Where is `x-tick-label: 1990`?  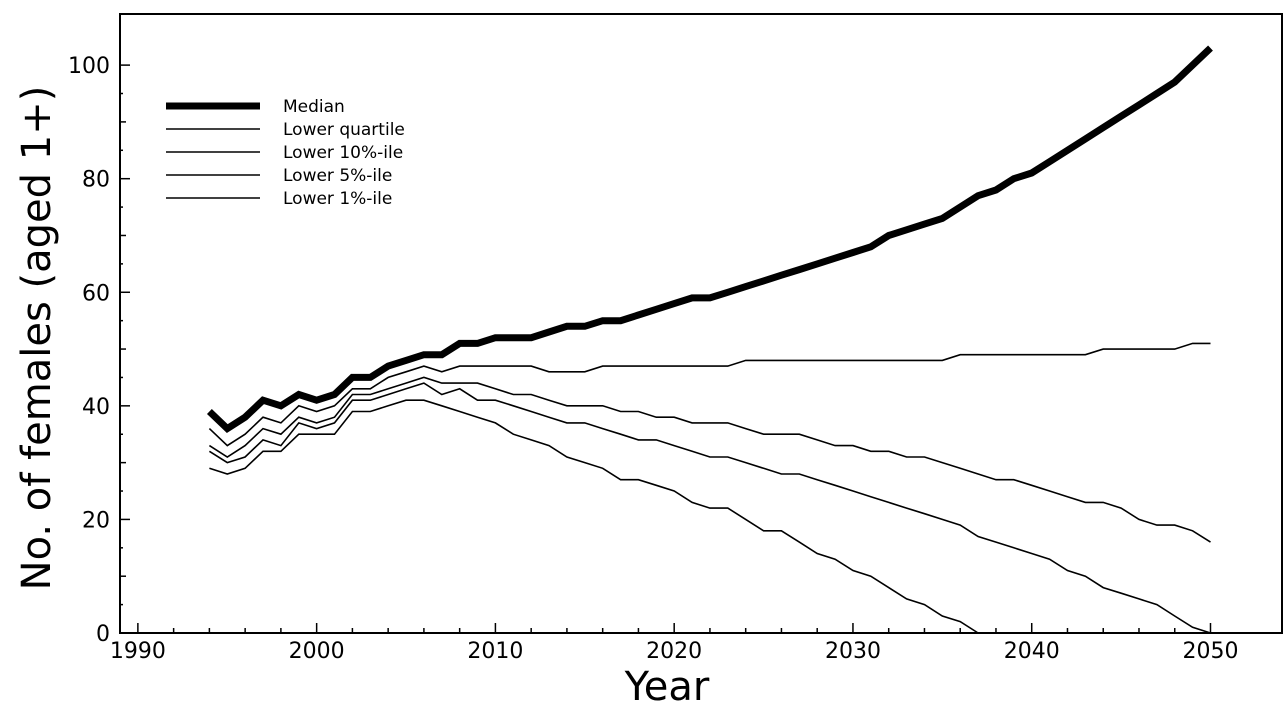
x-tick-label: 1990 is located at coordinates (138, 651).